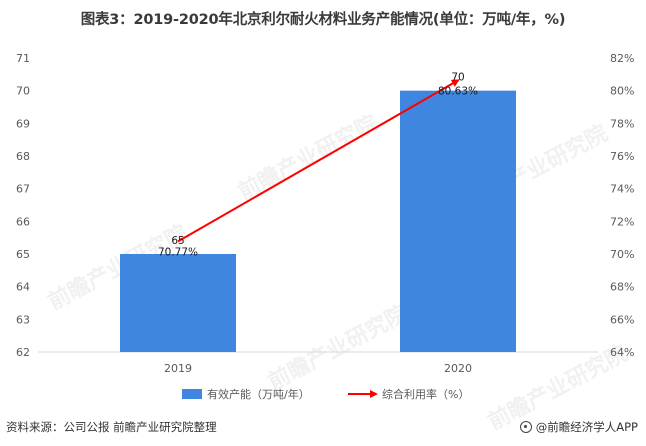 This screenshot has width=646, height=446. What do you see at coordinates (323, 20) in the screenshot?
I see `chart-title: 图表3：2019-2020年北京利尔耐火材料业务产能情况(单位：万吨/年，%)` at bounding box center [323, 20].